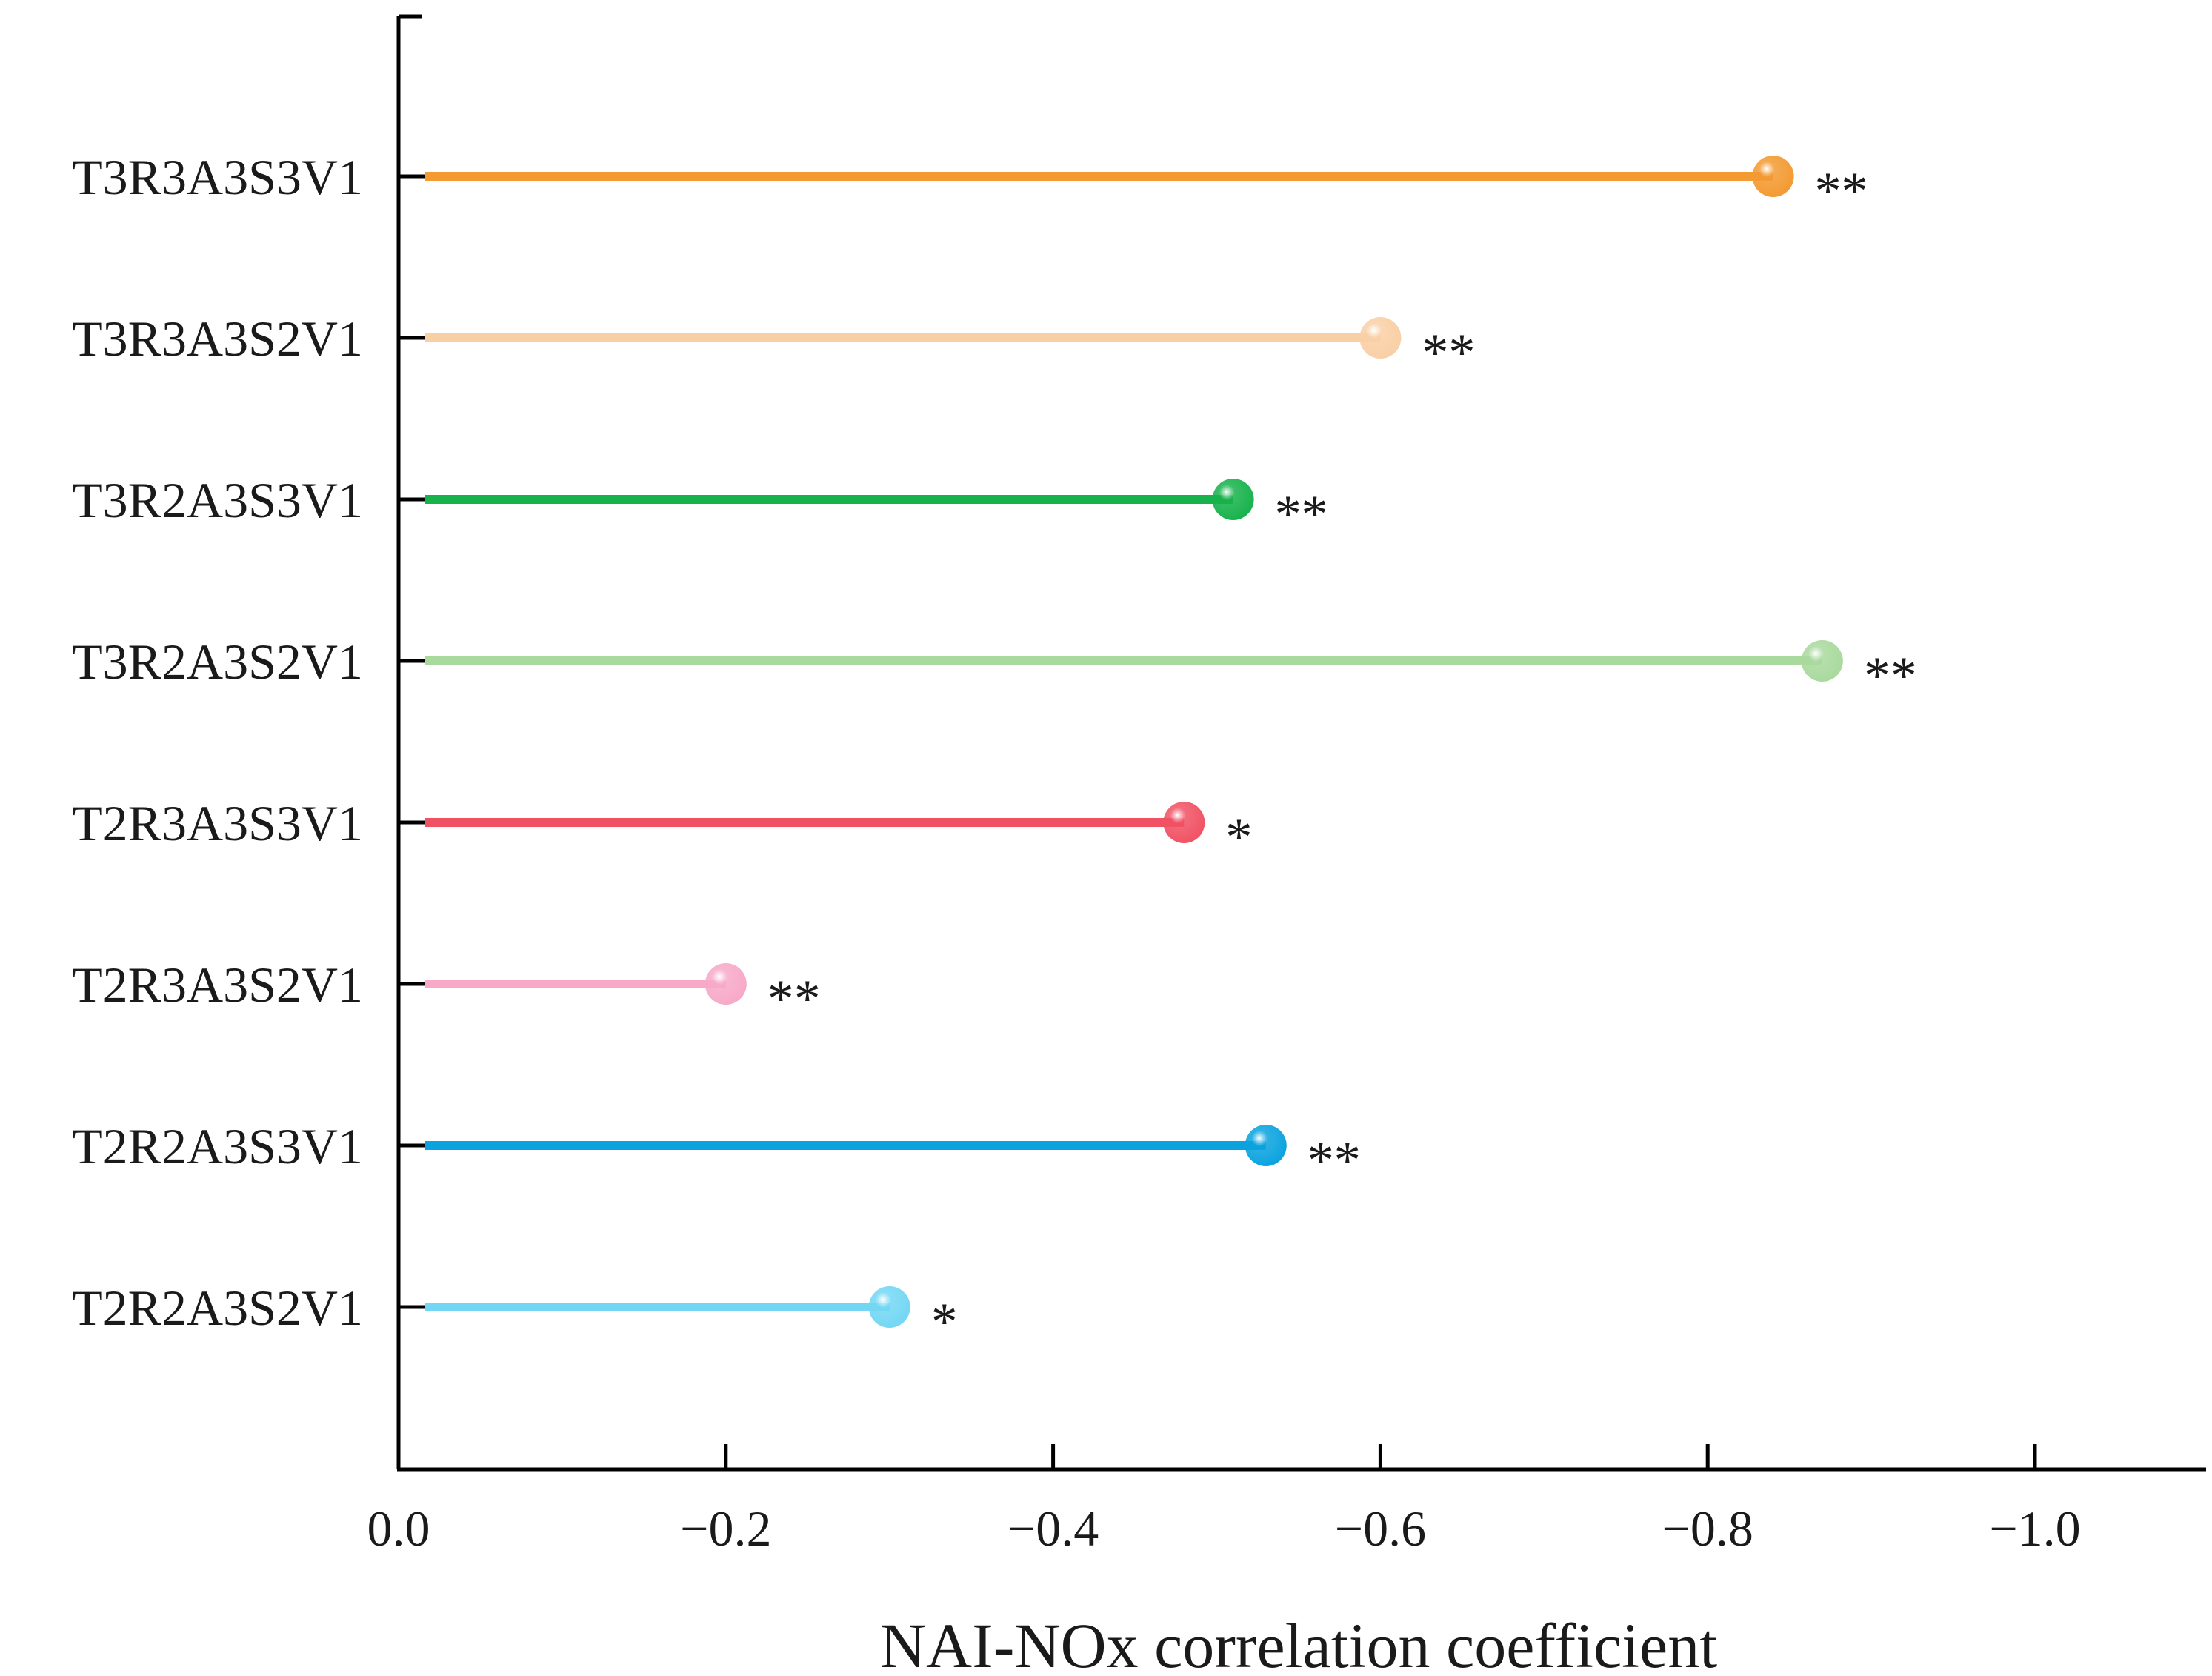  Describe the element at coordinates (1224, 1500) in the screenshot. I see `x-axis-ticks: 0.0 −0.2 −0.4 −0.6 −0.8 −1.0` at that location.